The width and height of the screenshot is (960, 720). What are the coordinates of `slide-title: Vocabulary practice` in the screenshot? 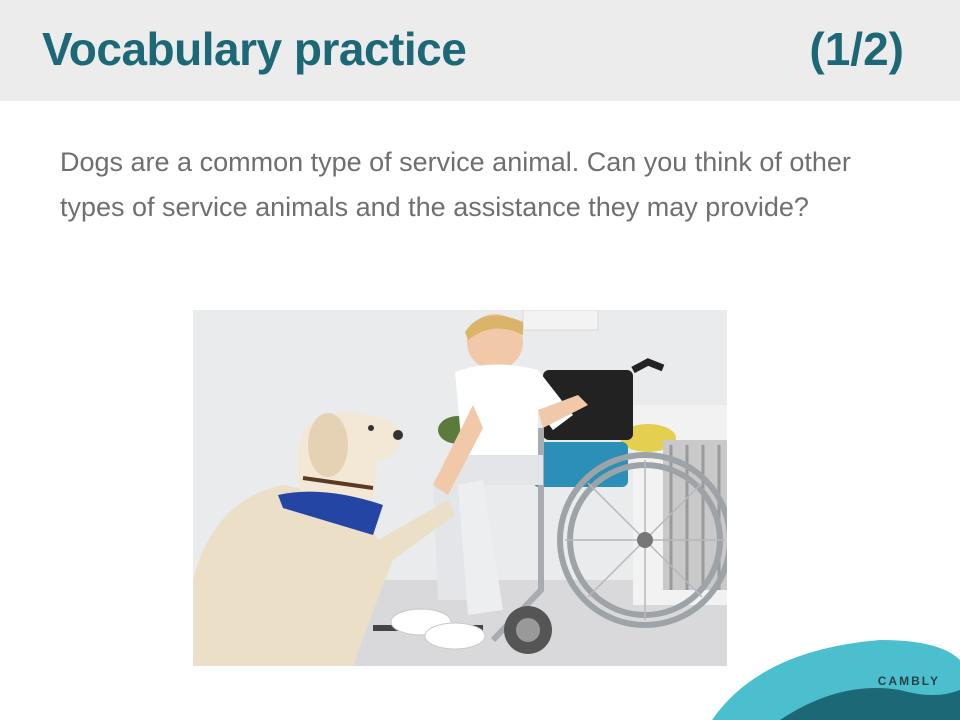 It's located at (254, 49).